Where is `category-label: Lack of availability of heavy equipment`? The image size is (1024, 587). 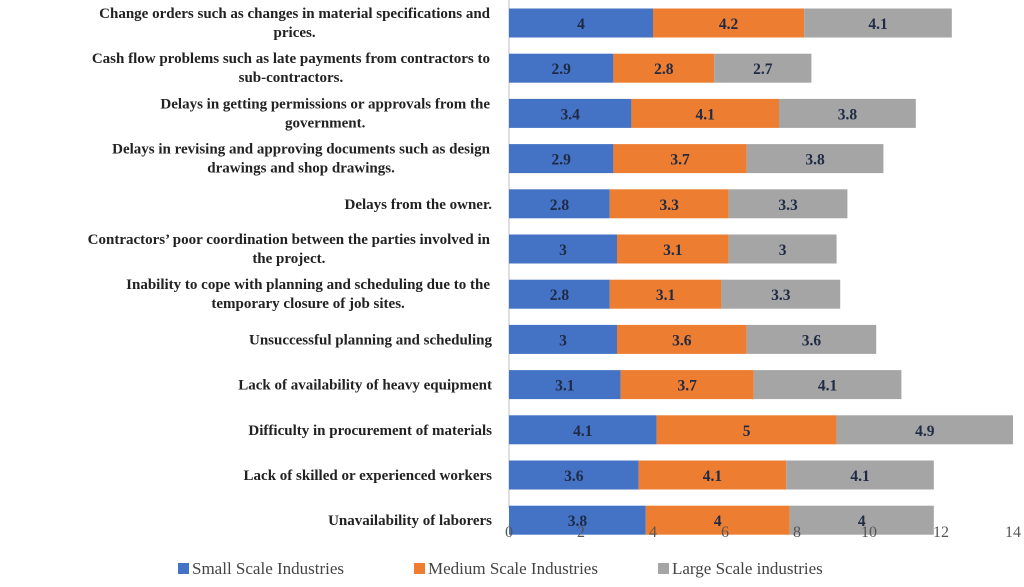 category-label: Lack of availability of heavy equipment is located at coordinates (365, 386).